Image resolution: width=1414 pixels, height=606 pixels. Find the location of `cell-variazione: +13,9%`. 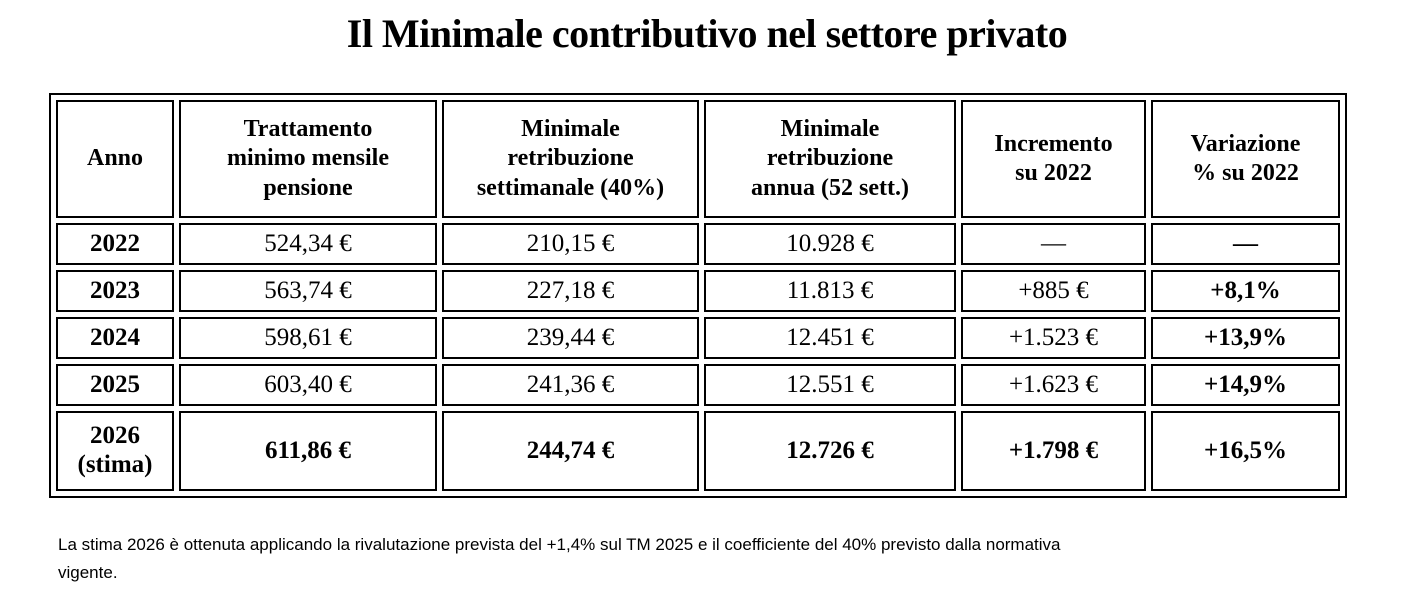

cell-variazione: +13,9% is located at coordinates (1245, 338).